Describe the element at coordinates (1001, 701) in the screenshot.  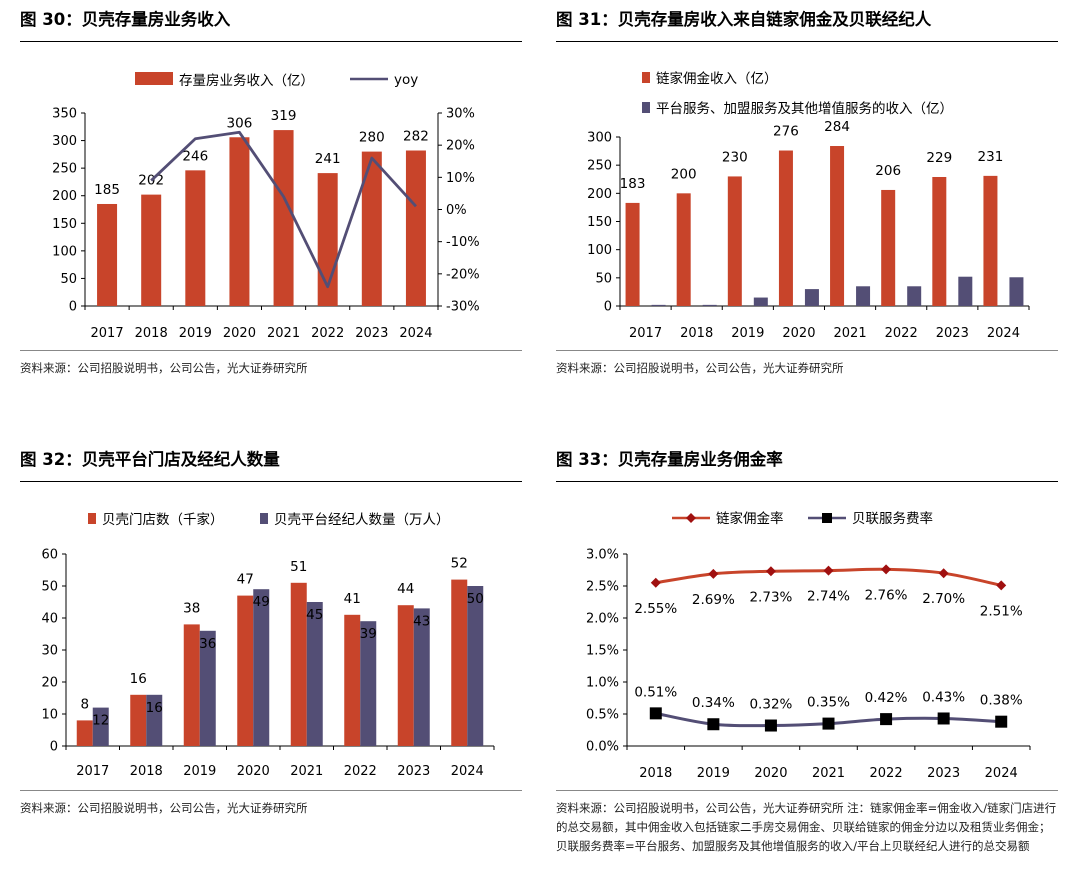
I see `service-fee-data-label: 0.38%` at that location.